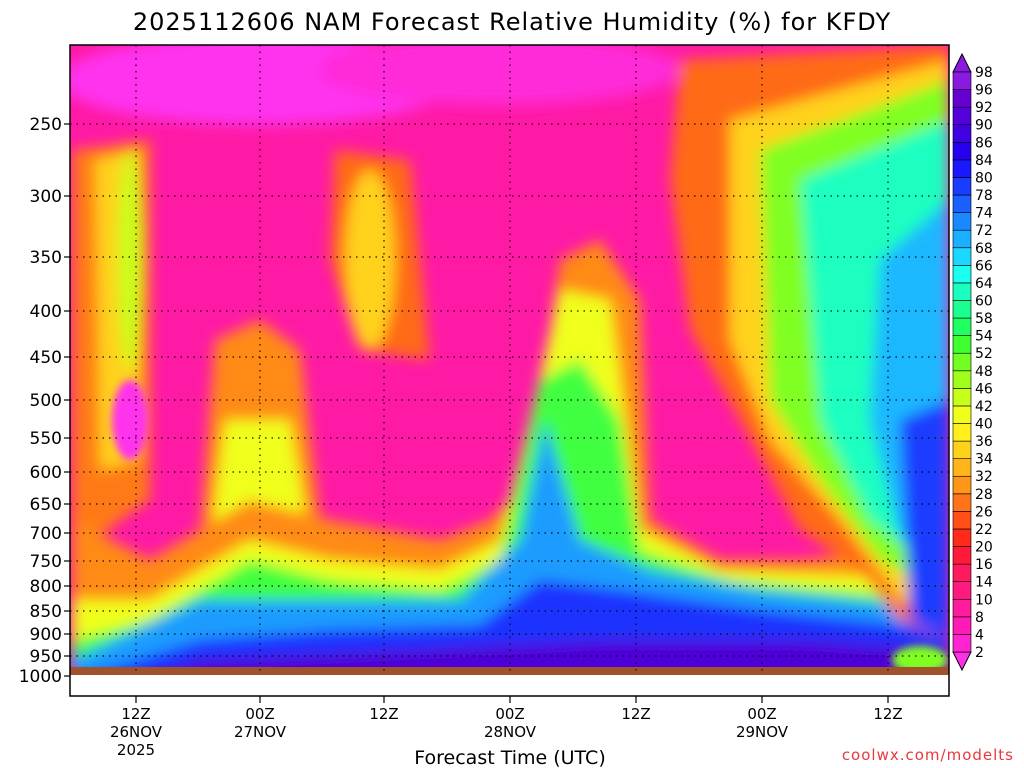 Image resolution: width=1024 pixels, height=768 pixels. What do you see at coordinates (46, 657) in the screenshot?
I see `ytick-label: 950` at bounding box center [46, 657].